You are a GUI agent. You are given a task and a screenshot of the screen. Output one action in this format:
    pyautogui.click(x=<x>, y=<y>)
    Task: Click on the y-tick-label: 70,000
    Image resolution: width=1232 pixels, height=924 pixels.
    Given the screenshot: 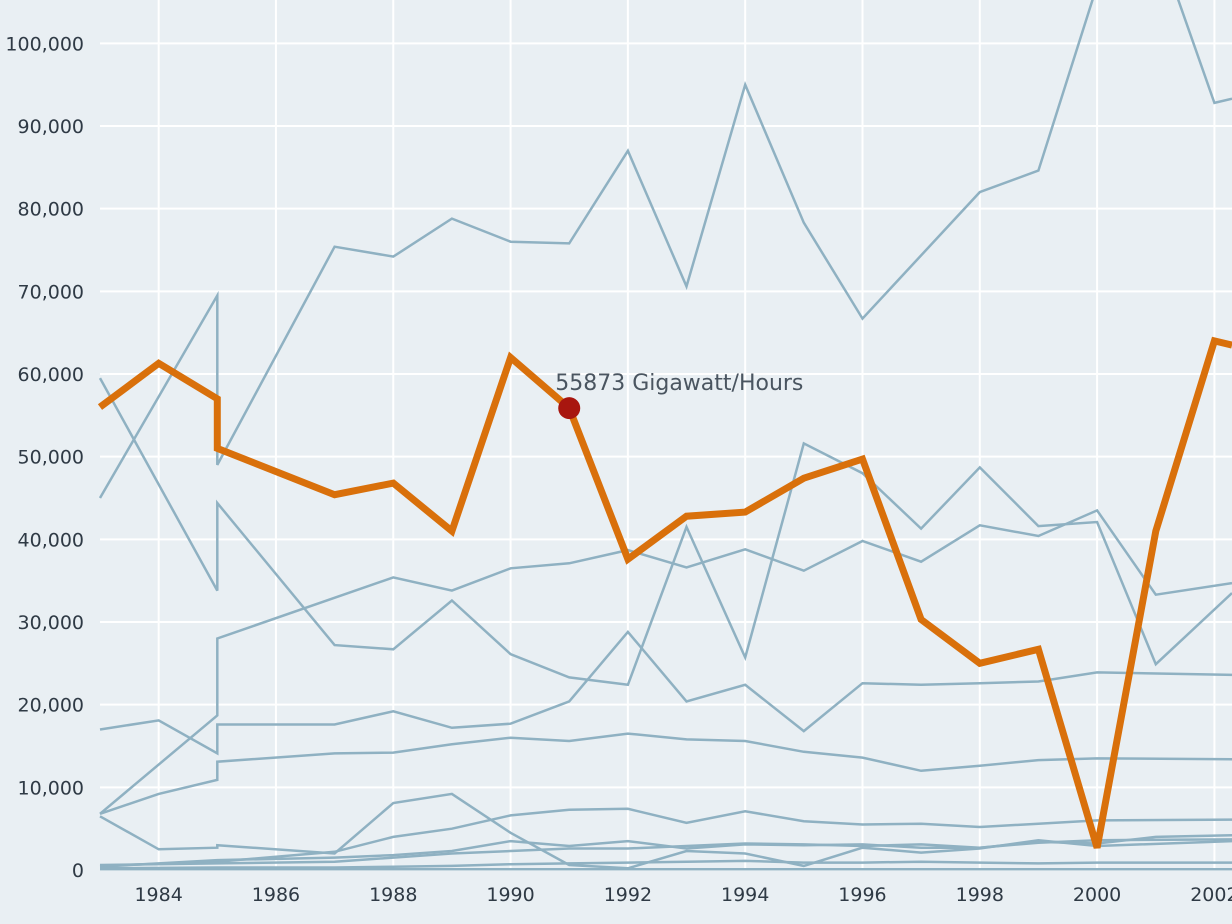 What is the action you would take?
    pyautogui.click(x=51, y=292)
    